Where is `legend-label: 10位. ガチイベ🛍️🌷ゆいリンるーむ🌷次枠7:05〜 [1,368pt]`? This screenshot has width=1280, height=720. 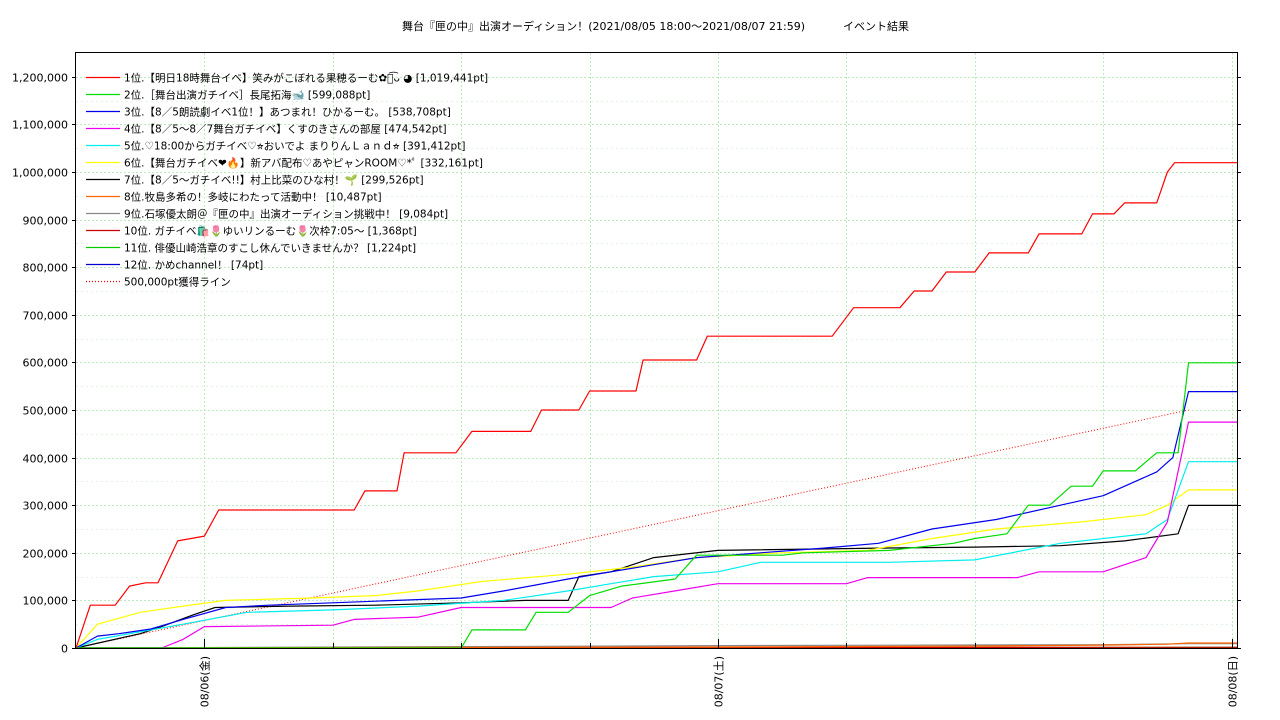
legend-label: 10位. ガチイベ🛍️🌷ゆいリンるーむ🌷次枠7:05〜 [1,368pt] is located at coordinates (270, 231).